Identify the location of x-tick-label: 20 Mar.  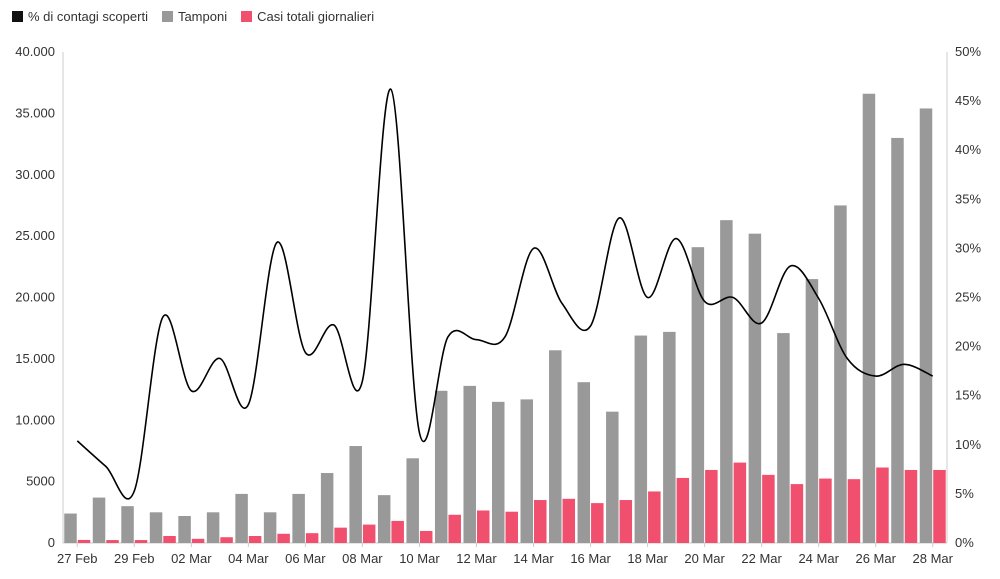
(704, 558).